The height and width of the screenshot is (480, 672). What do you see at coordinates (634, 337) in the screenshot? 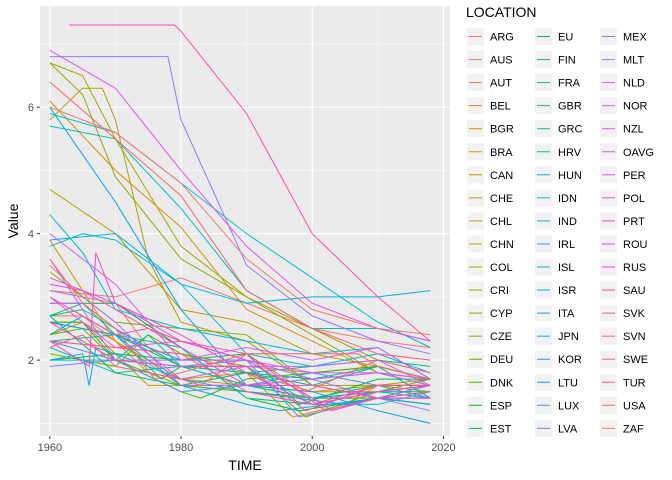
I see `legend-label: SVN` at bounding box center [634, 337].